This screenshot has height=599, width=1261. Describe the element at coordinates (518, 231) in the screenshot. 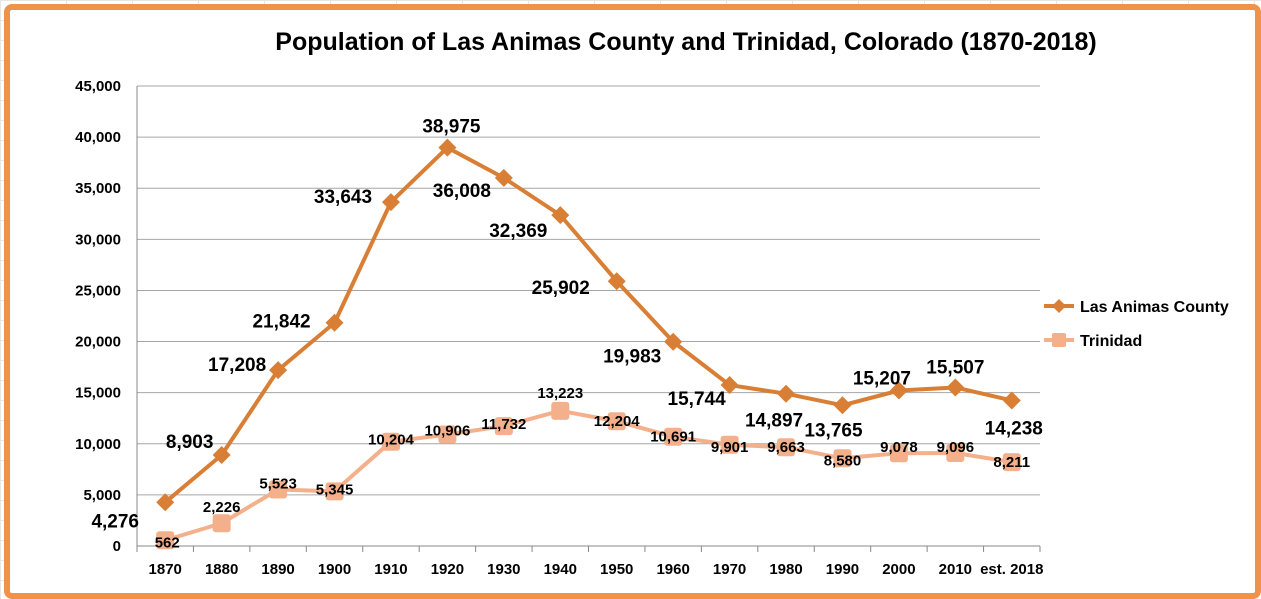

I see `data-label: 32,369` at that location.